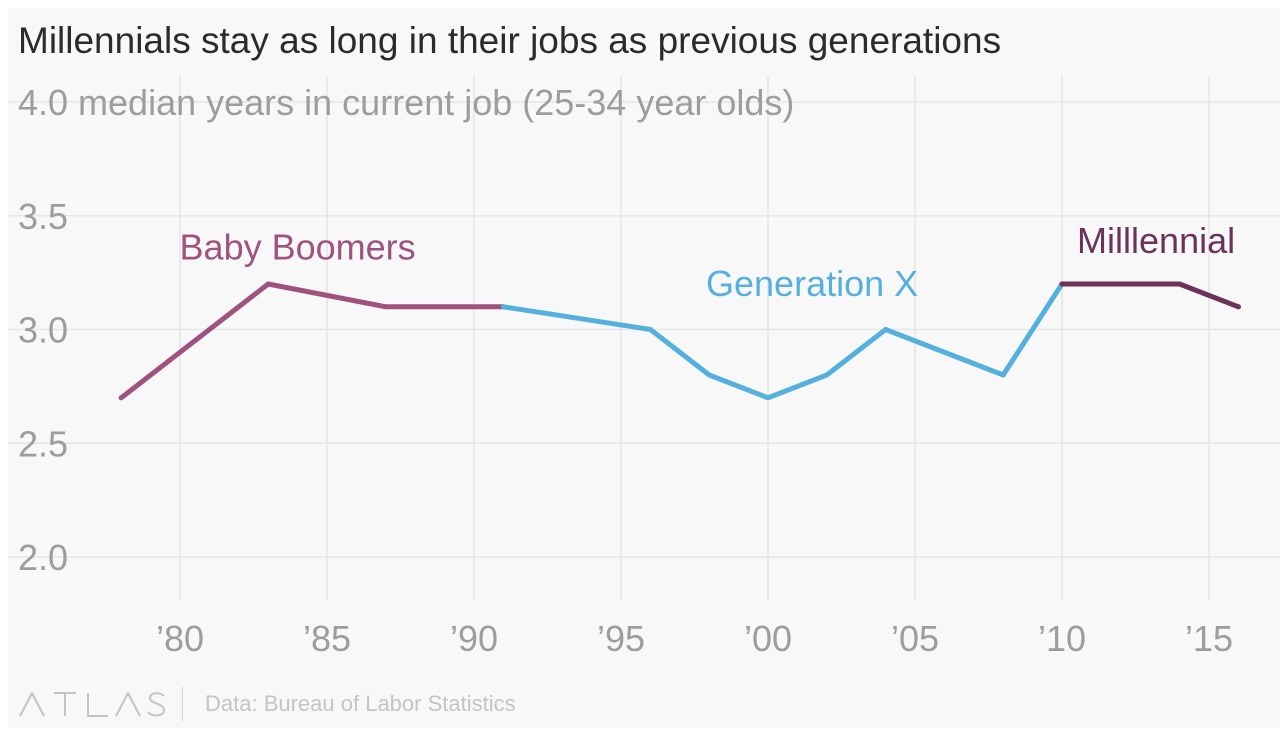  Describe the element at coordinates (327, 638) in the screenshot. I see `x-tick-label: ’85` at that location.